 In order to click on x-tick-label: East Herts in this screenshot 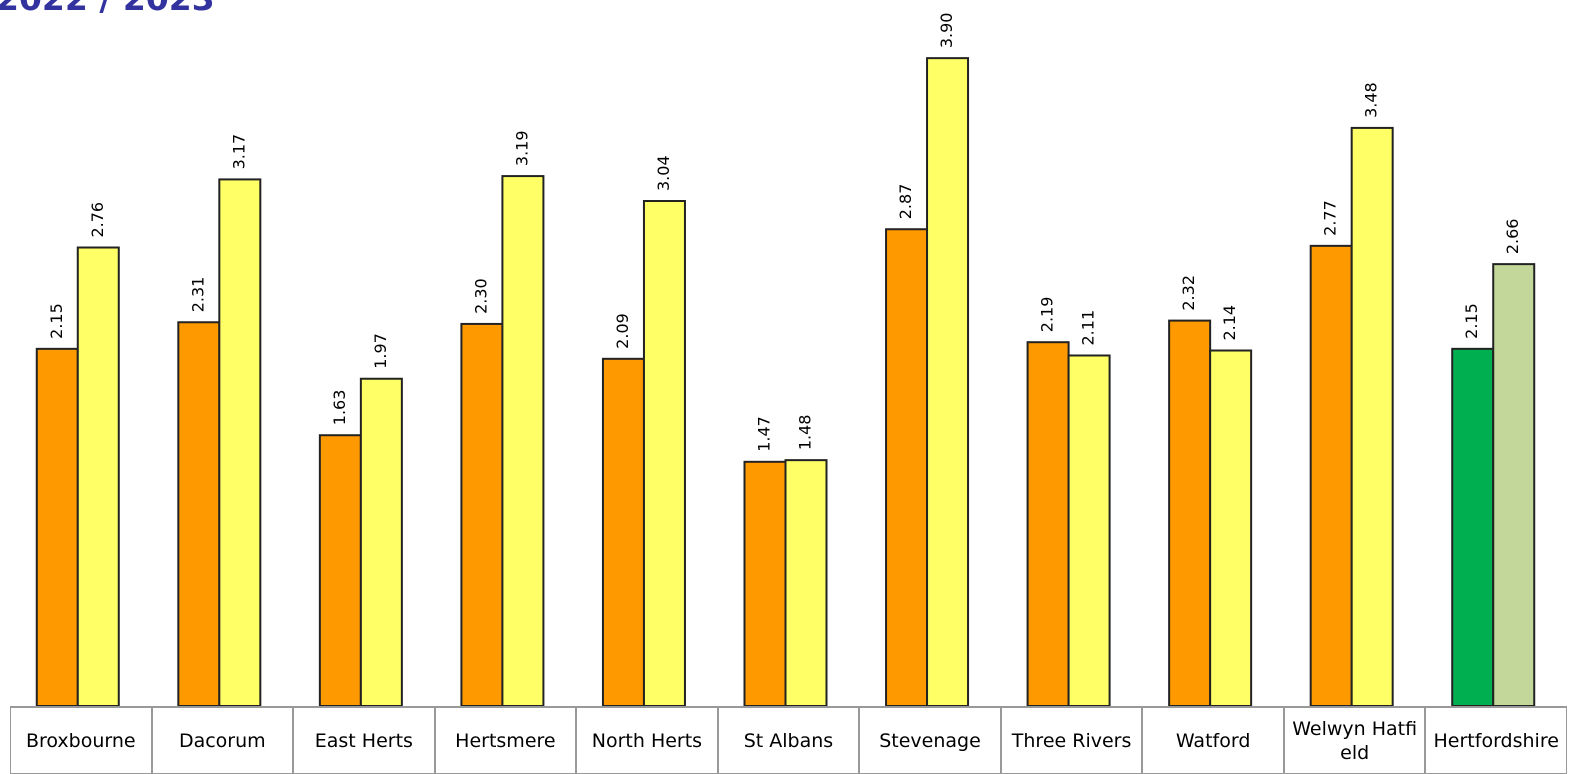, I will do `click(364, 740)`.